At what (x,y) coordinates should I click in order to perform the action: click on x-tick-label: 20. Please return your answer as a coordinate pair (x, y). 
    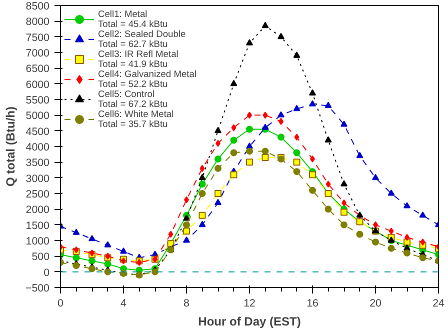
    Looking at the image, I should click on (376, 304).